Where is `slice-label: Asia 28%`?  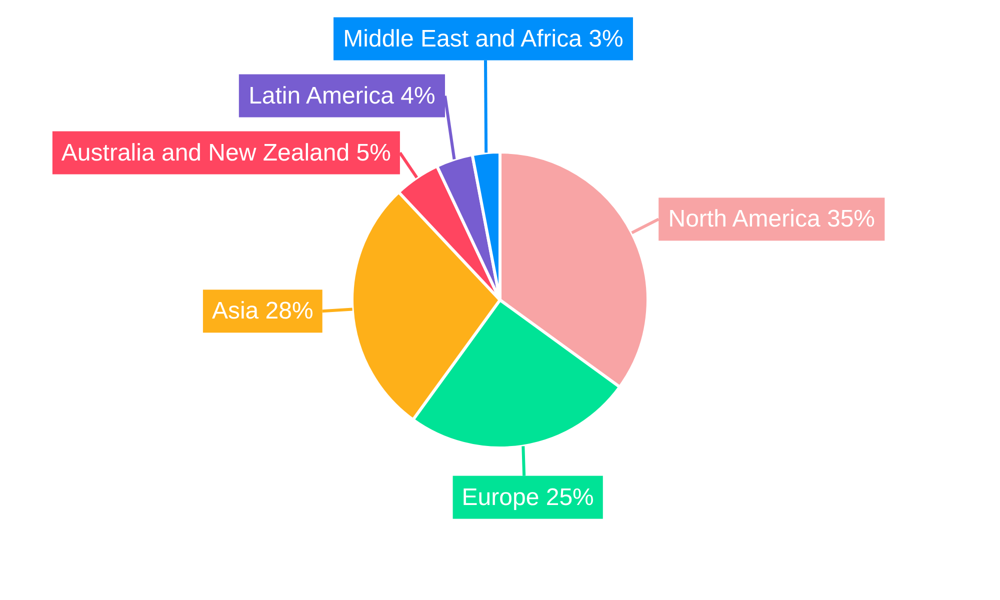
slice-label: Asia 28% is located at coordinates (263, 311).